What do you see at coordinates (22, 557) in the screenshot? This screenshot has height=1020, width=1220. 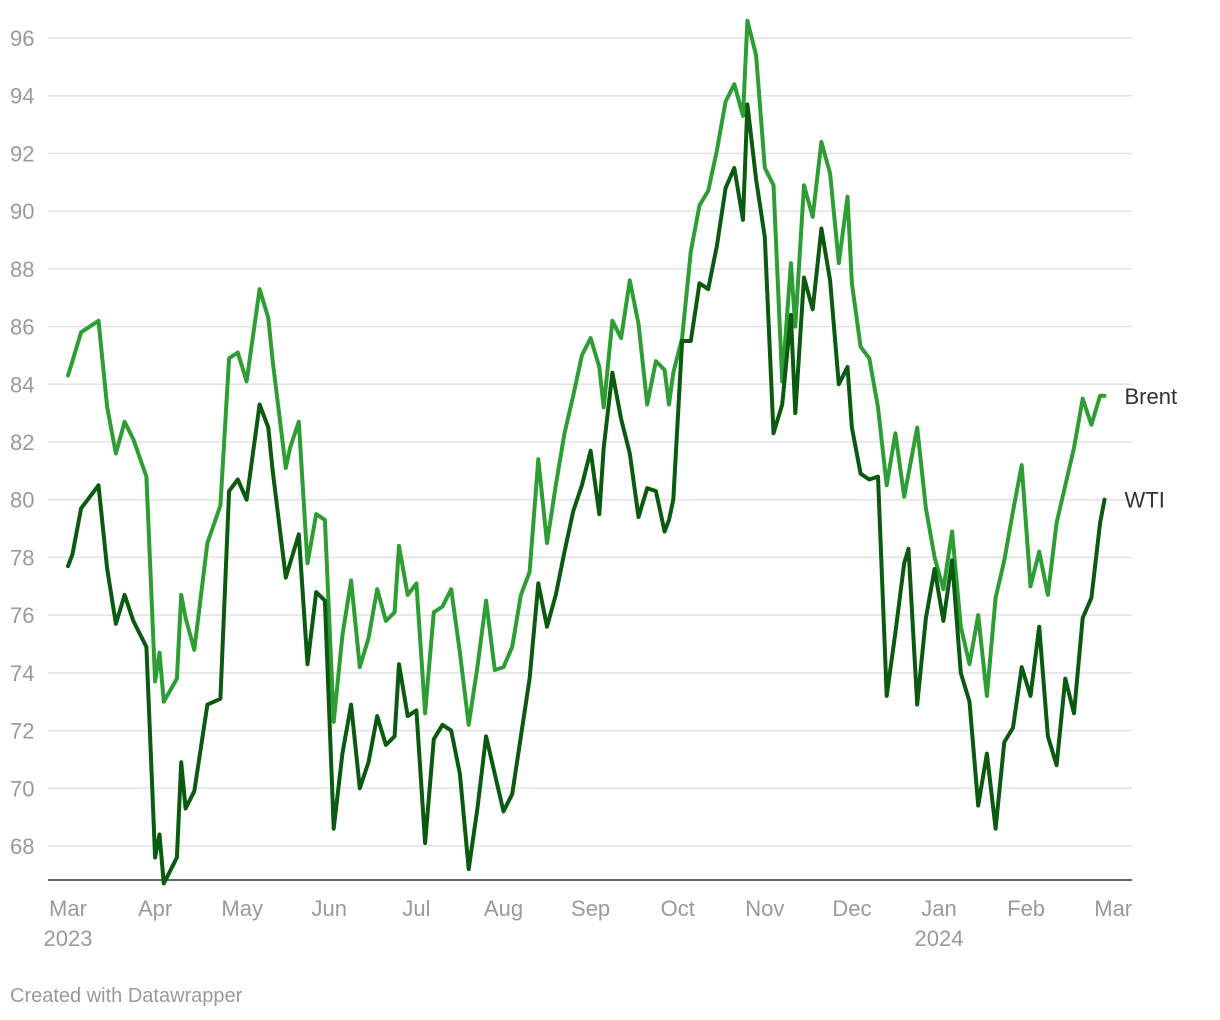 I see `y-tick-label: 78` at bounding box center [22, 557].